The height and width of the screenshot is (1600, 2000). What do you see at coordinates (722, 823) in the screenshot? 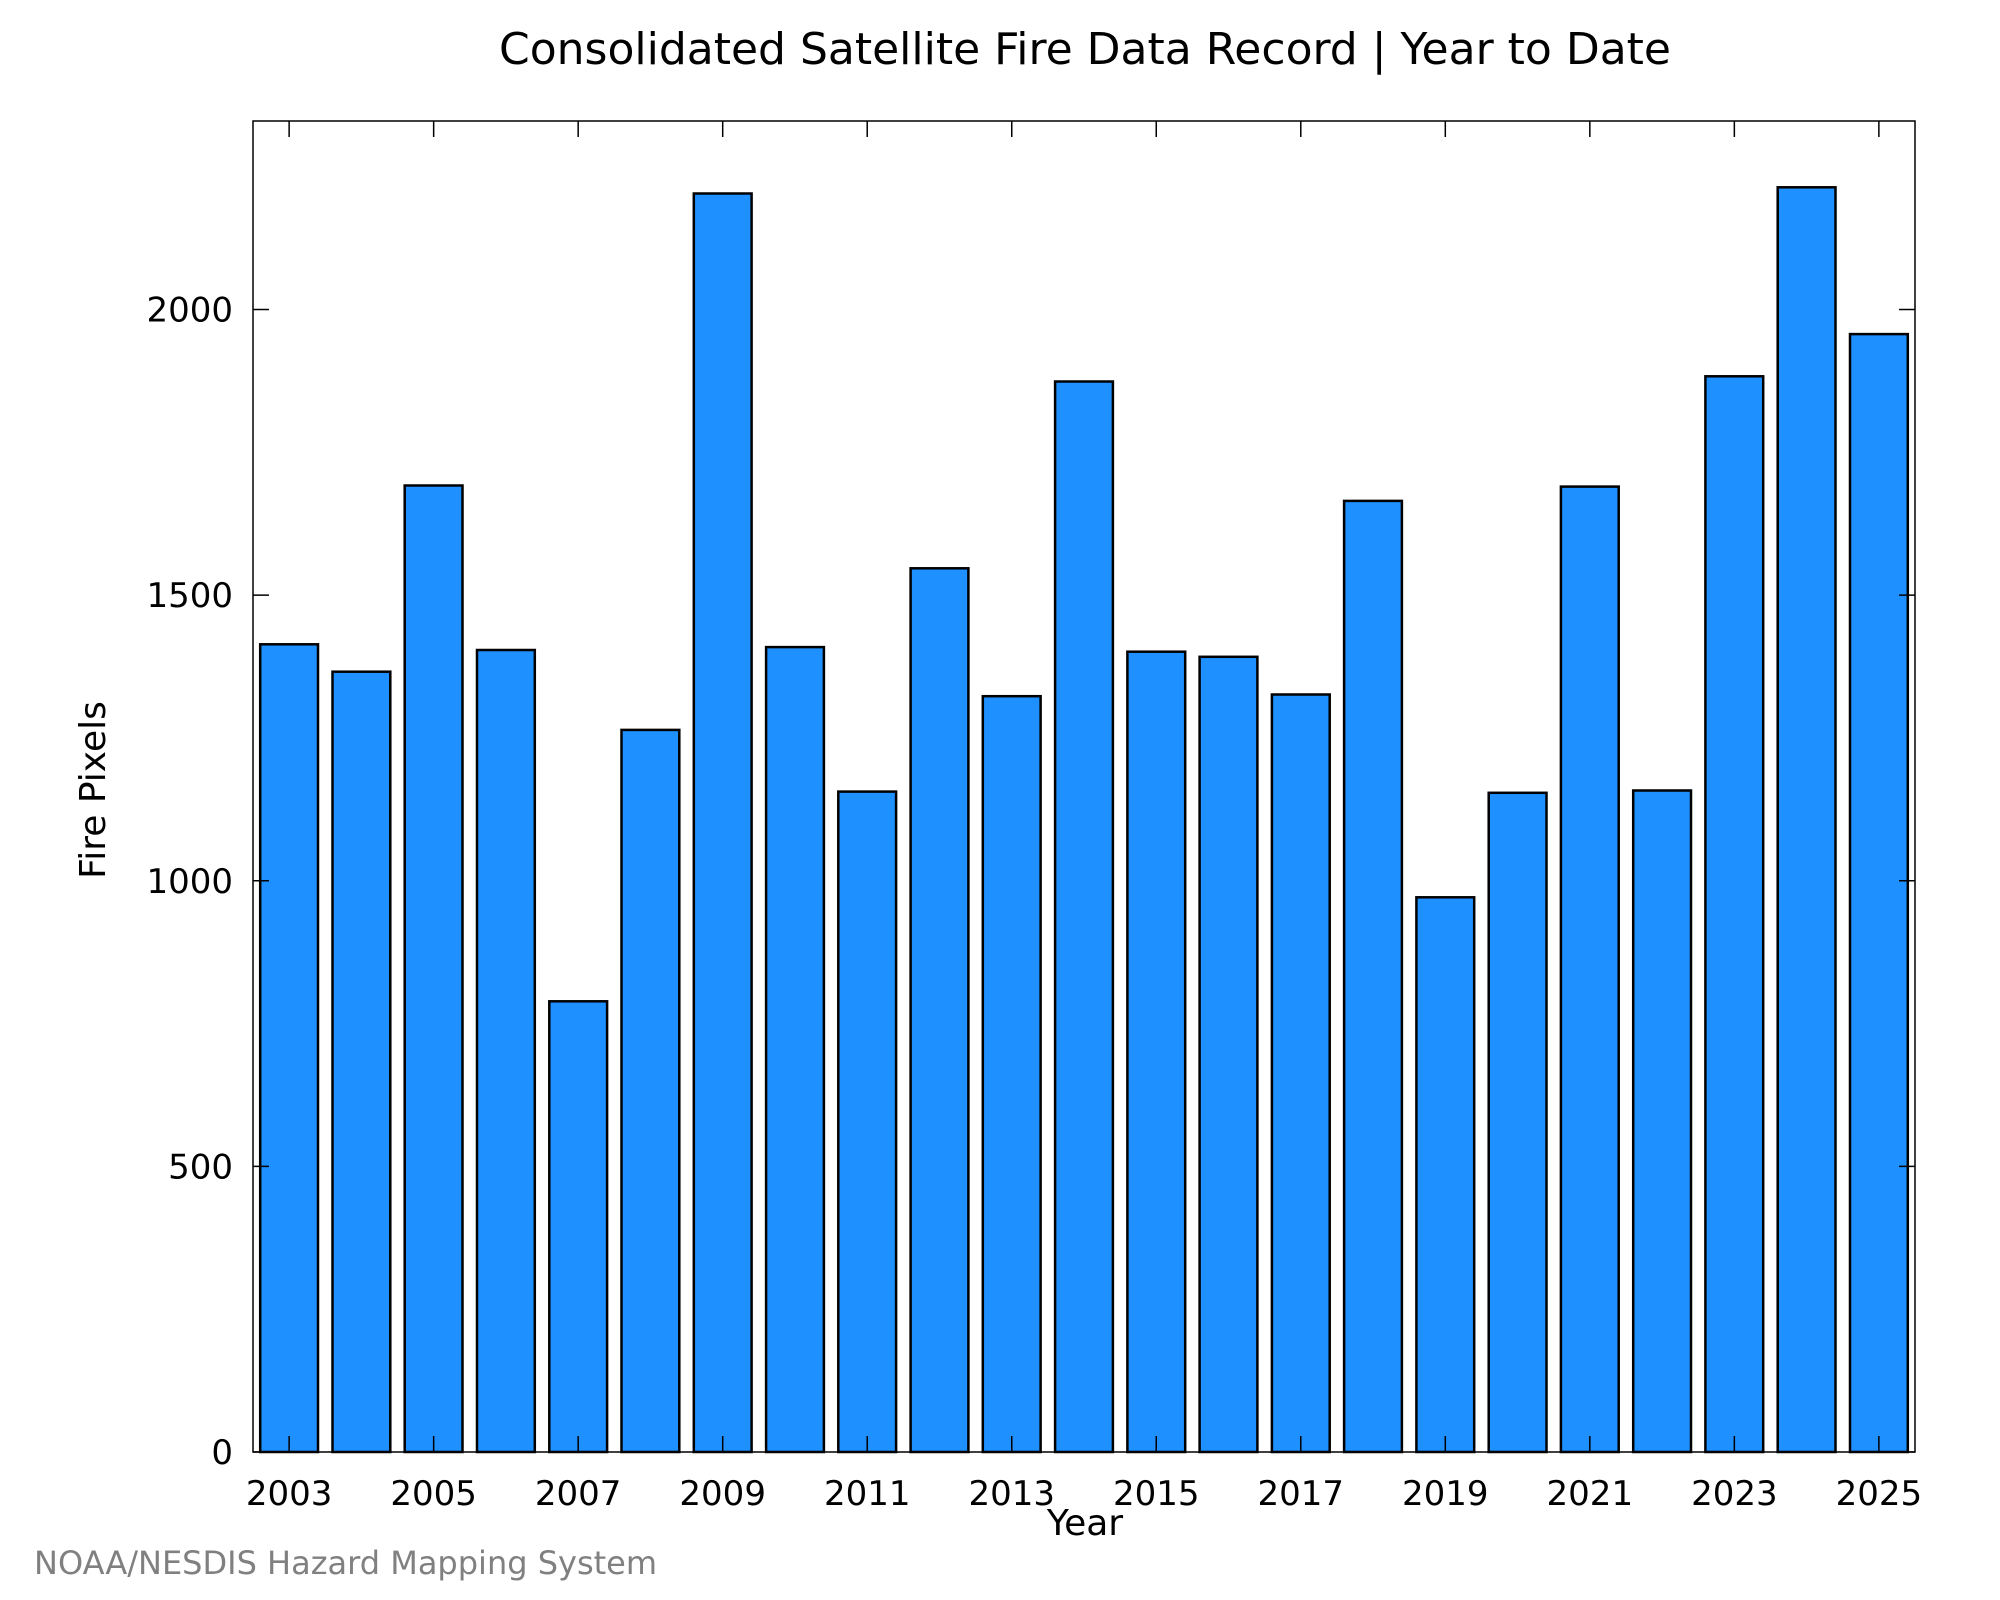
I see `bar-2009` at bounding box center [722, 823].